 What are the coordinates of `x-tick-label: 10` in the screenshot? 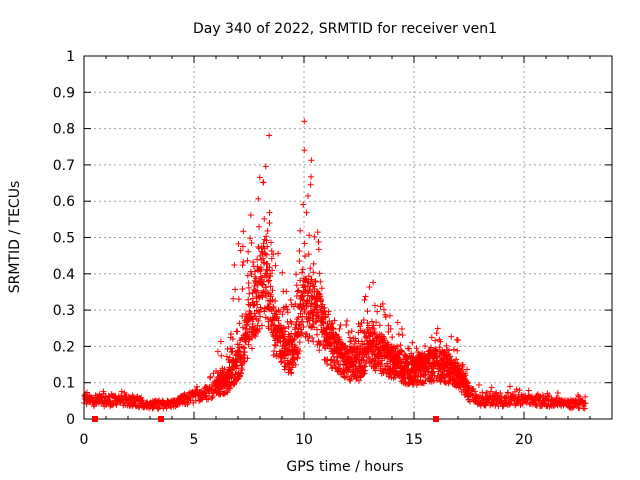 It's located at (304, 440).